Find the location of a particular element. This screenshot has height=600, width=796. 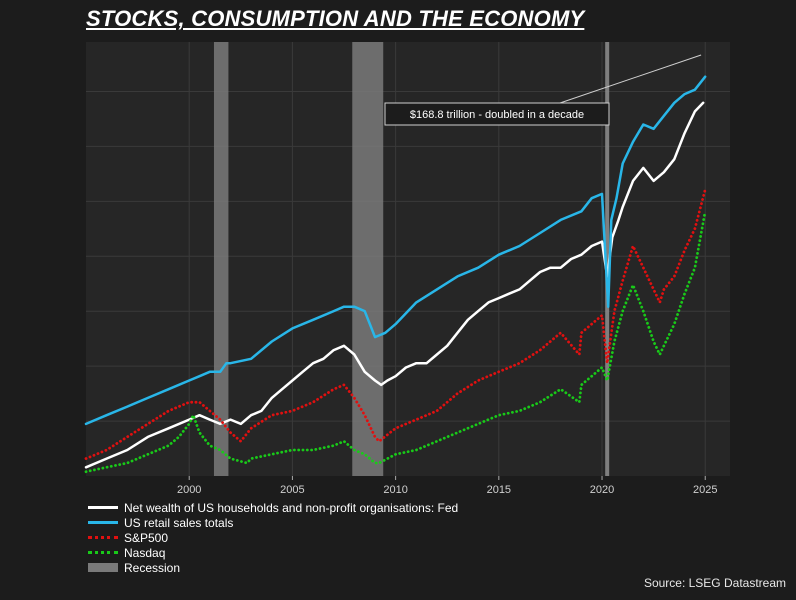

legend-label-retail: US retail sales totals is located at coordinates (179, 522).